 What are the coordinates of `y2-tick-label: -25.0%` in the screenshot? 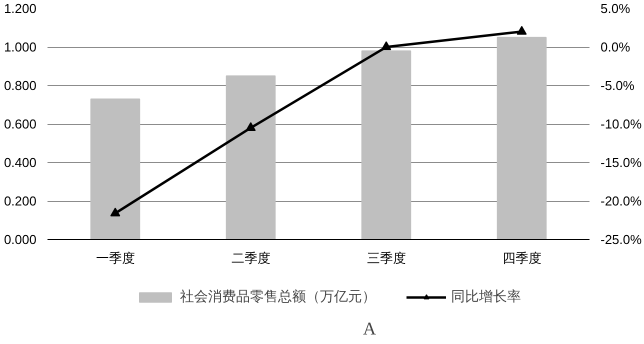 It's located at (621, 239).